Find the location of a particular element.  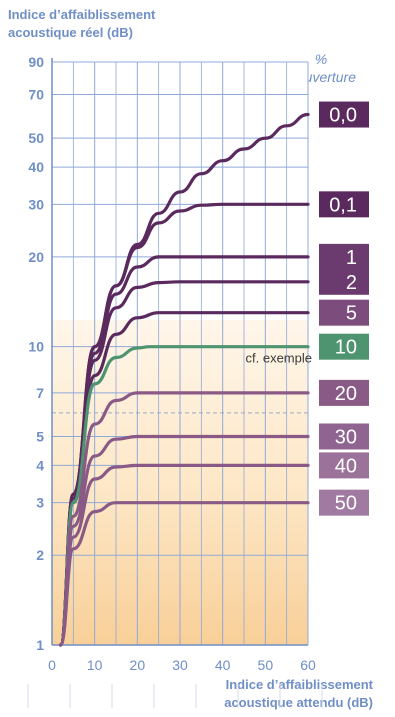

y-tick-label: 50 is located at coordinates (36, 138).